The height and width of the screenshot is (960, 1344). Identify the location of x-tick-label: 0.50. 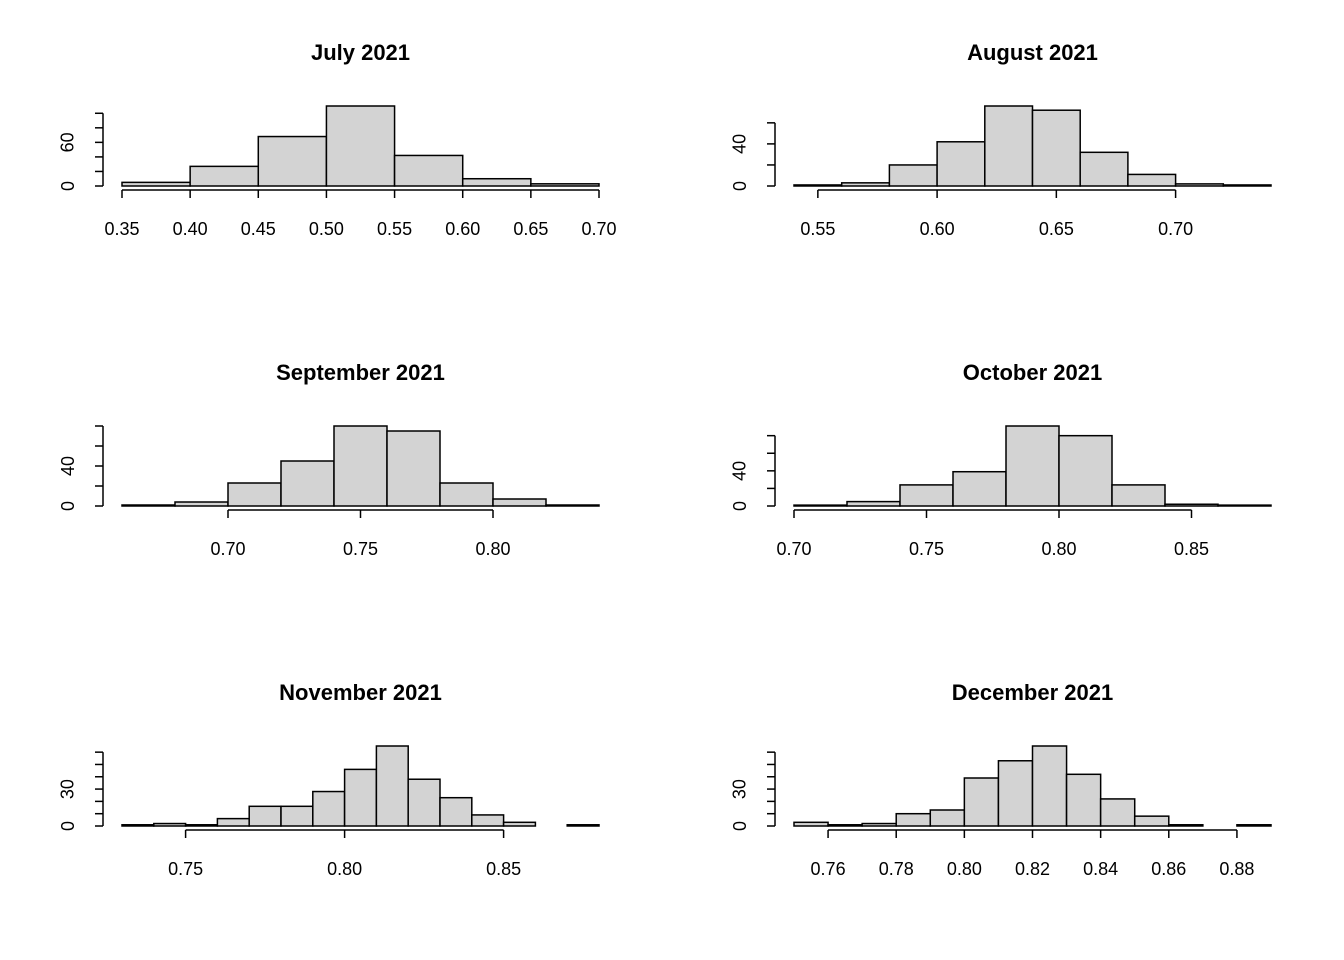
(326, 229).